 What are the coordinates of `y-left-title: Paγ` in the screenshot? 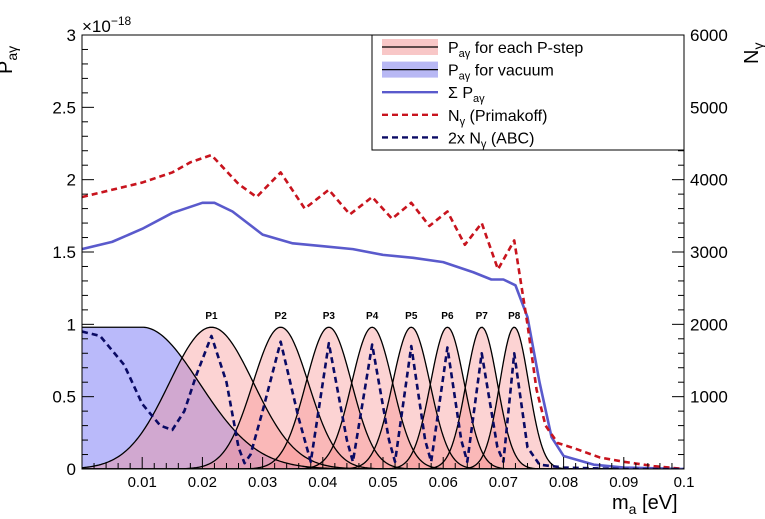 It's located at (10, 60).